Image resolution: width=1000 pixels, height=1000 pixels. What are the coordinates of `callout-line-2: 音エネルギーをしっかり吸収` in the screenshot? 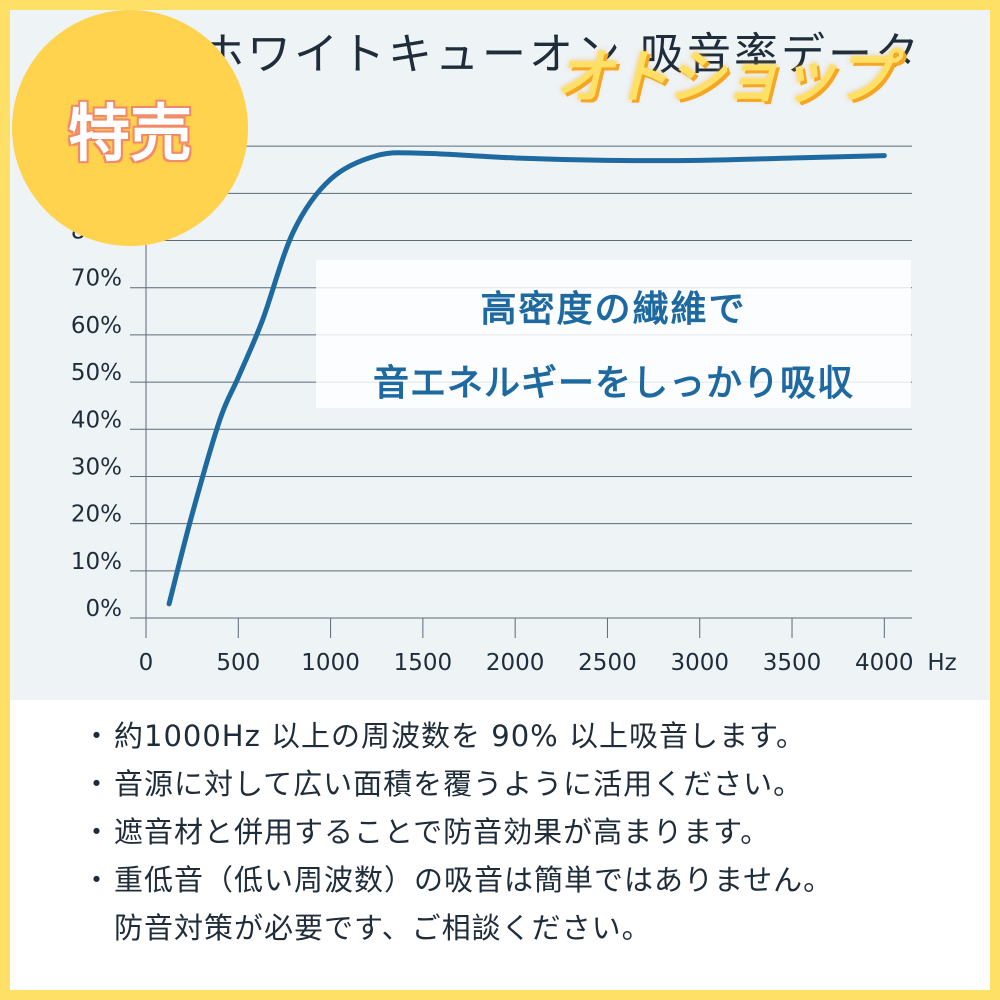 It's located at (613, 383).